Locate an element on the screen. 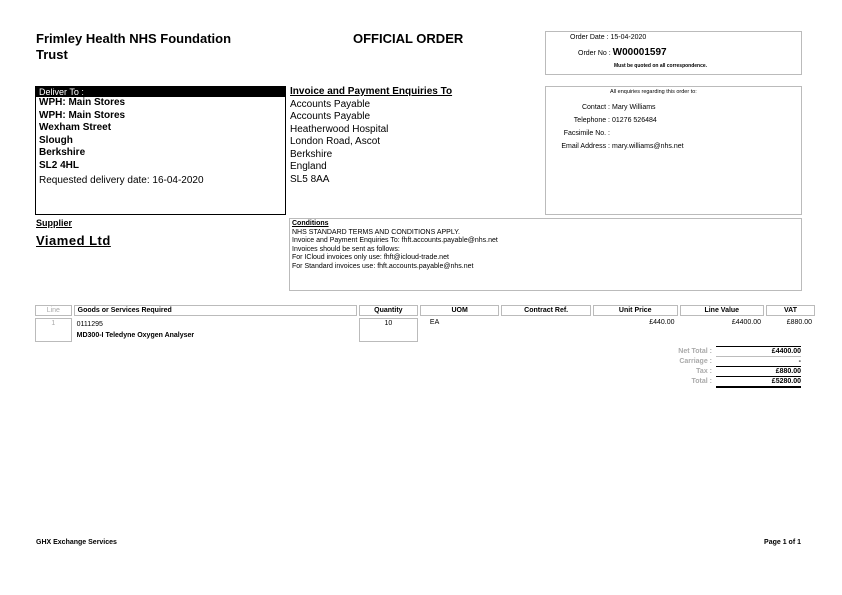 This screenshot has width=842, height=595. supplier-label: Supplier is located at coordinates (54, 223).